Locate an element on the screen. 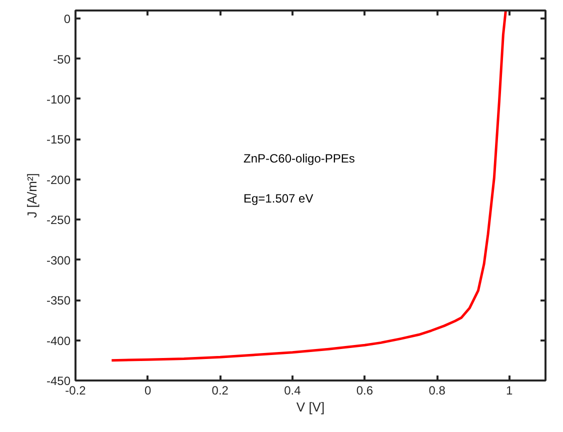  x-tick-label: 0.8 is located at coordinates (437, 391).